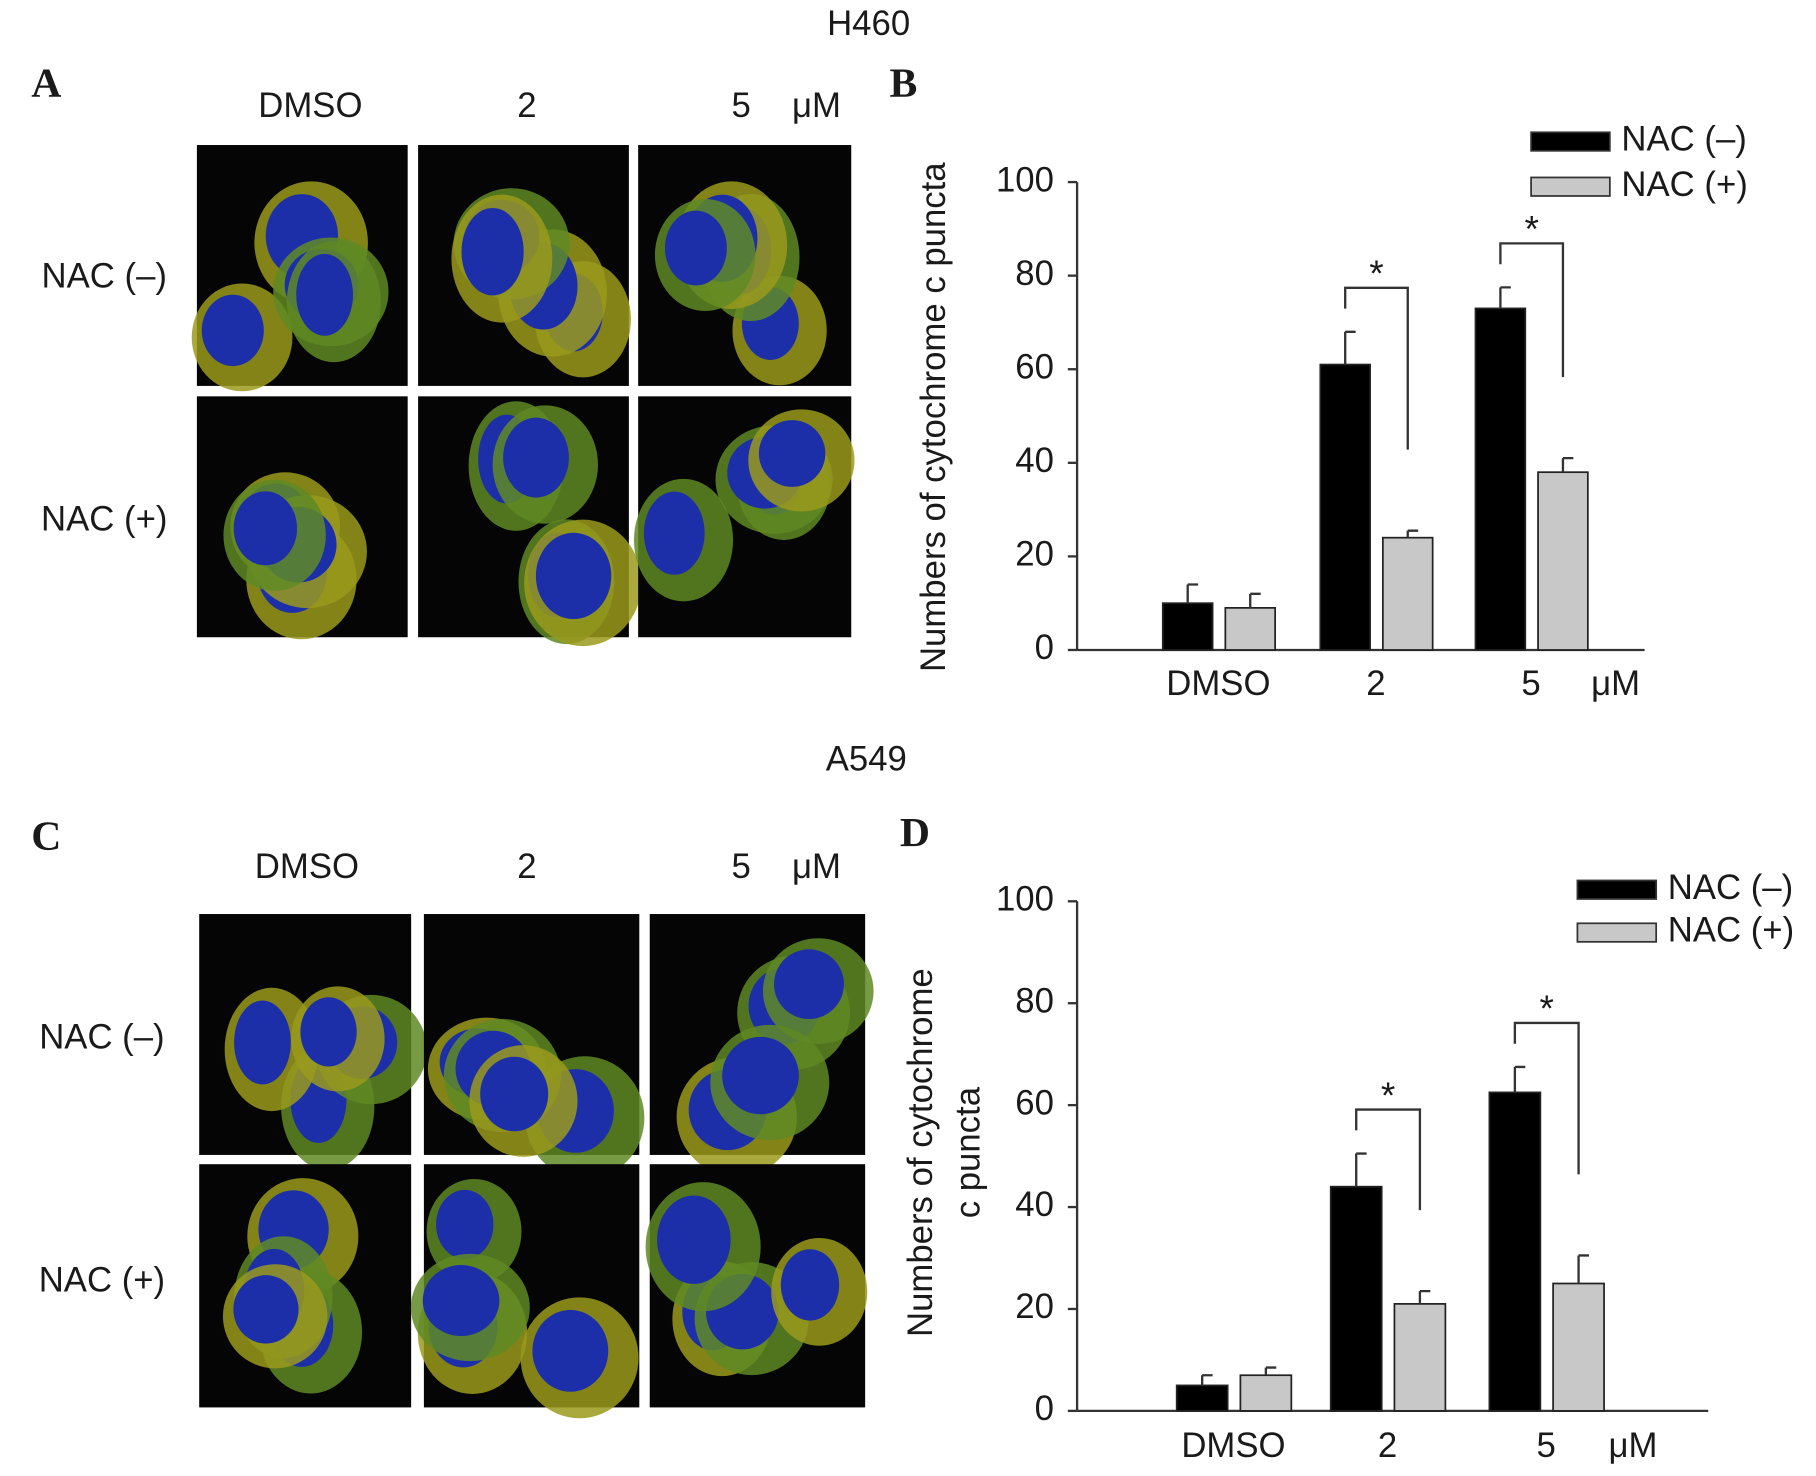  Describe the element at coordinates (903, 84) in the screenshot. I see `panel-letter: B` at that location.